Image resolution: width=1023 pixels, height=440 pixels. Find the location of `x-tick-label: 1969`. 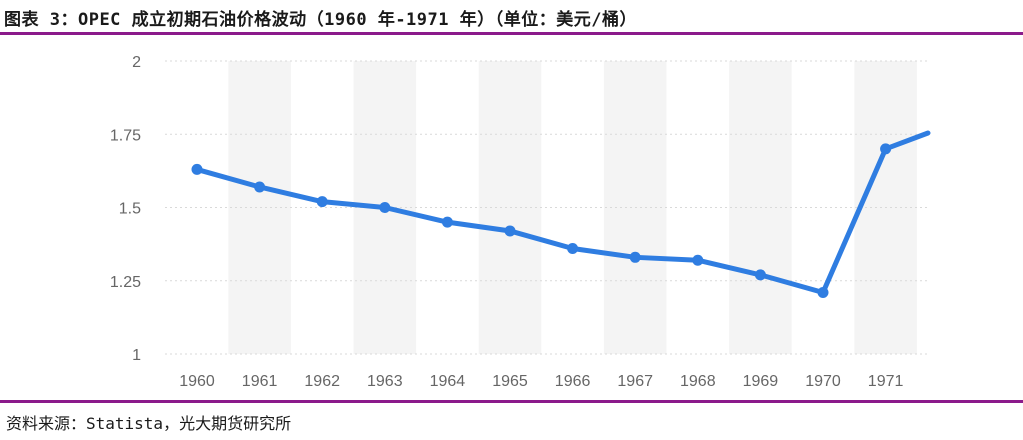

x-tick-label: 1969 is located at coordinates (761, 381).